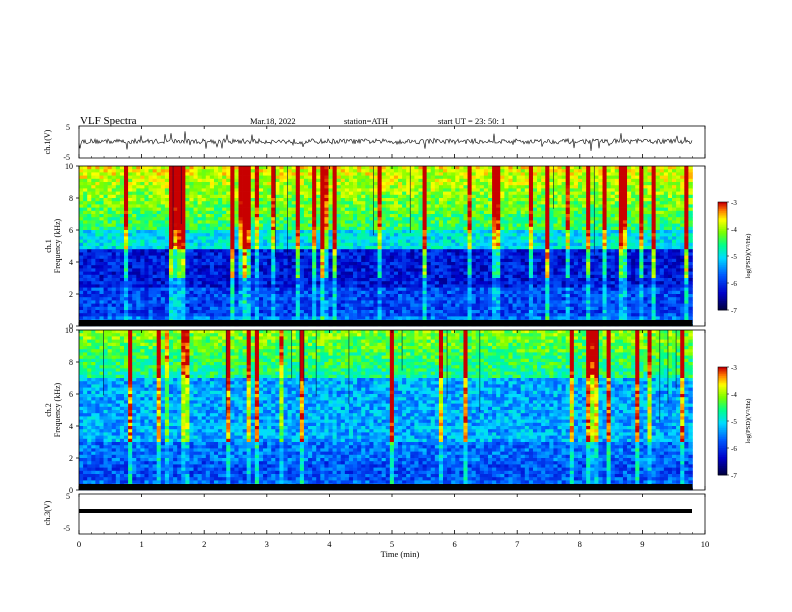  Describe the element at coordinates (57, 409) in the screenshot. I see `ch2-spec-ylabel-2: Frequency (kHz)` at that location.